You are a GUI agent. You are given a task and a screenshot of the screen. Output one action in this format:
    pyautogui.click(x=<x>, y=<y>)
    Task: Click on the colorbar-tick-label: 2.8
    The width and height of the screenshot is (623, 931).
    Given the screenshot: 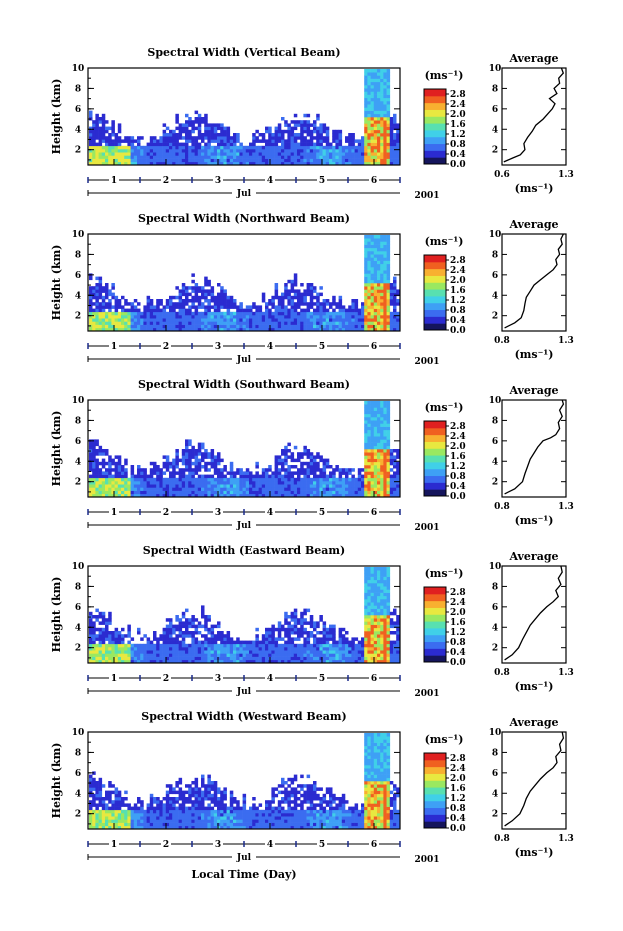 What is the action you would take?
    pyautogui.click(x=458, y=427)
    